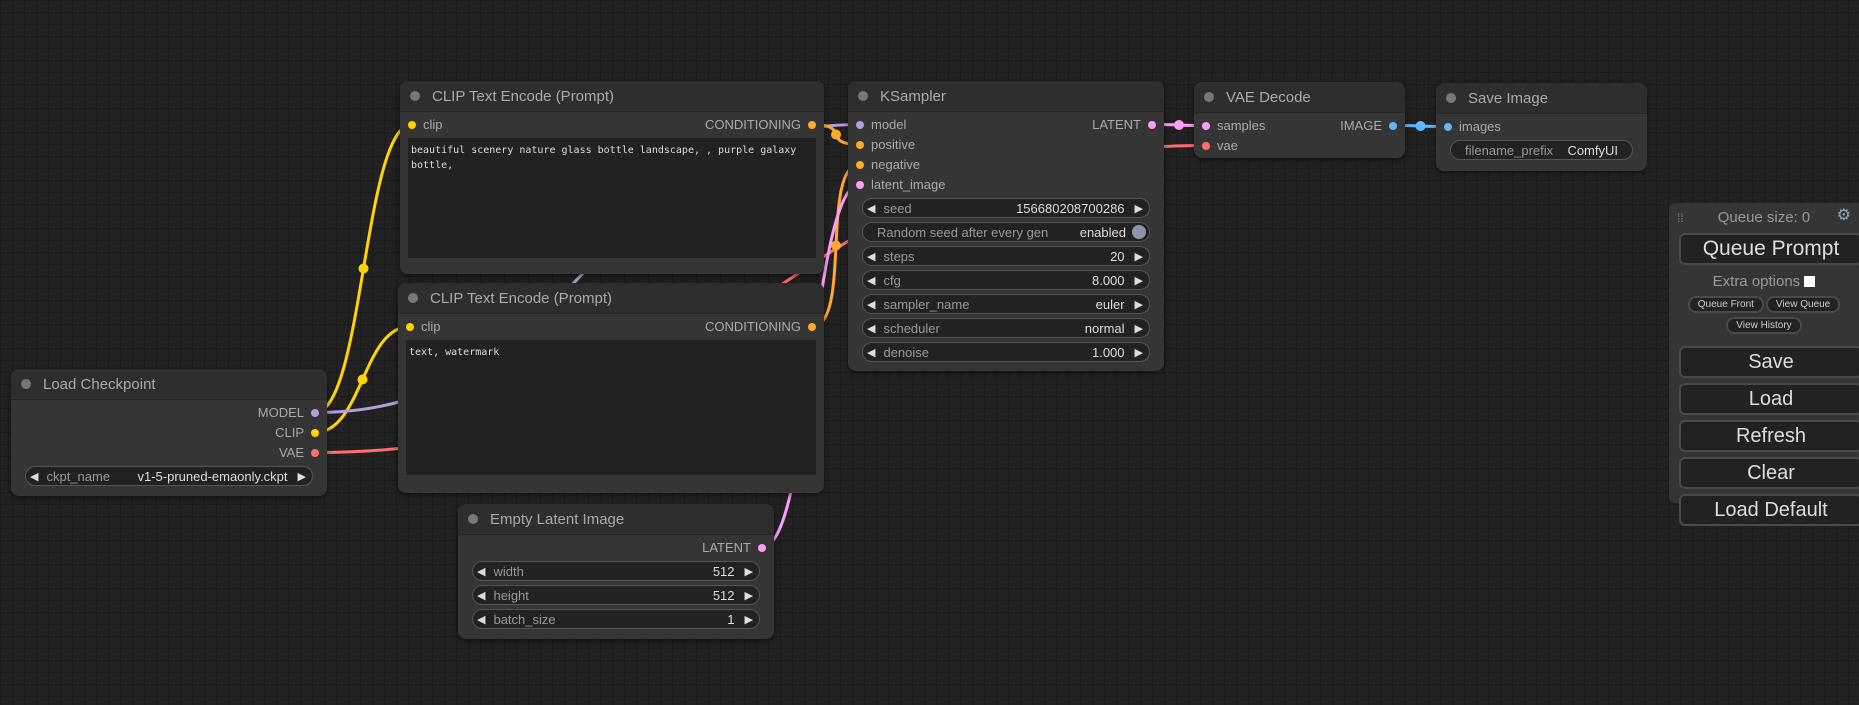 This screenshot has width=1859, height=705. Describe the element at coordinates (1769, 436) in the screenshot. I see `refresh-button: Refresh` at that location.